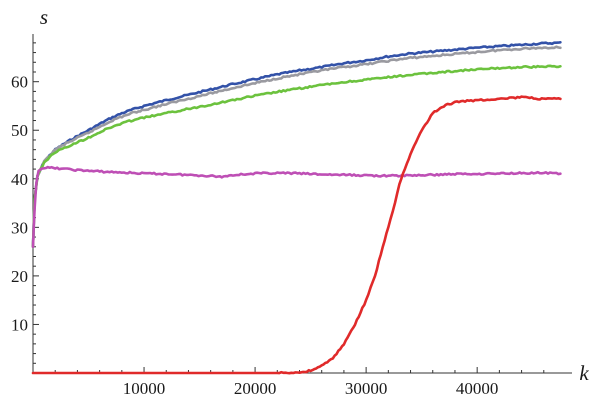 Image resolution: width=600 pixels, height=410 pixels. What do you see at coordinates (144, 388) in the screenshot?
I see `x-tick-label: 10000` at bounding box center [144, 388].